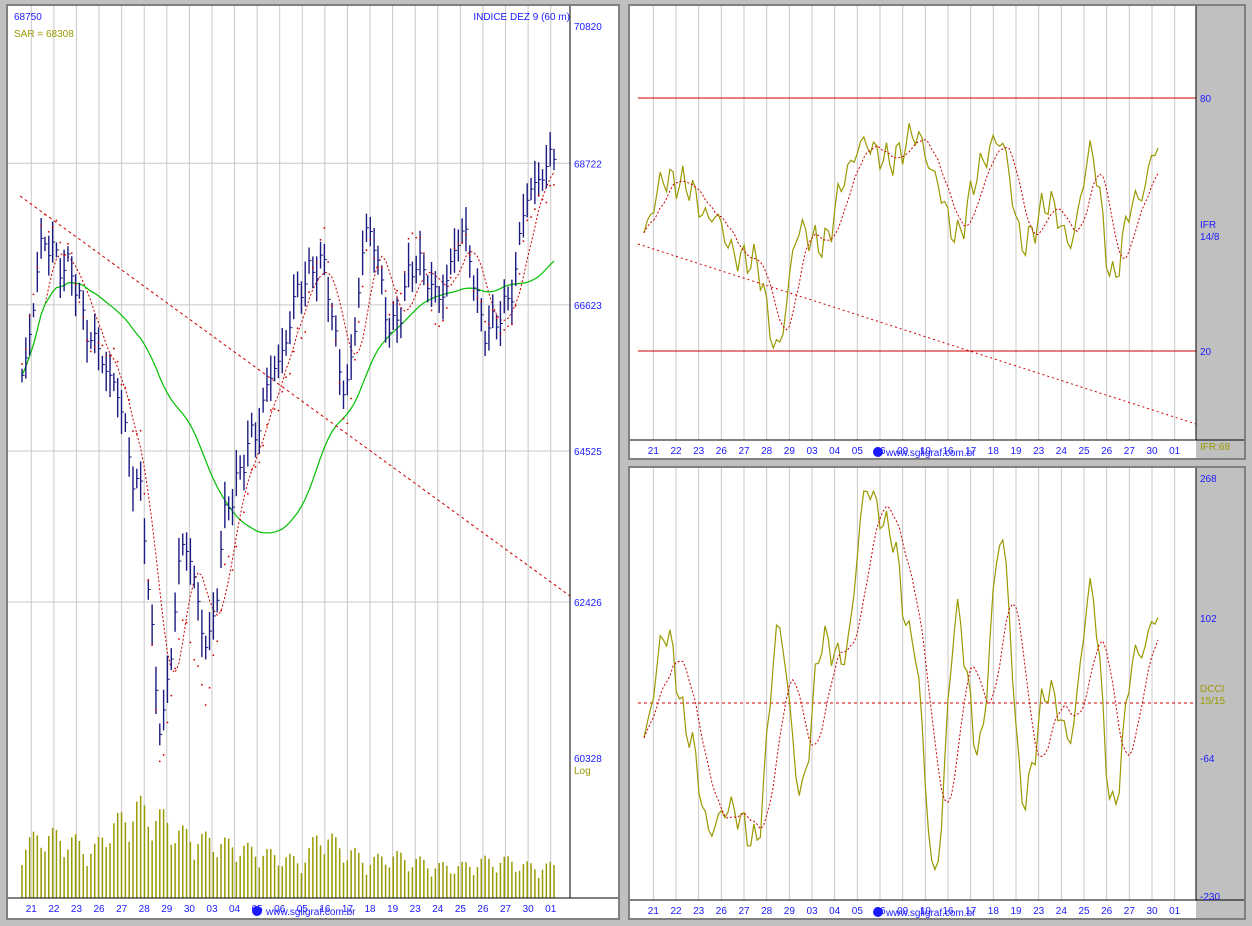 The height and width of the screenshot is (926, 1252). I want to click on ifr-x-tick: 21, so click(654, 451).